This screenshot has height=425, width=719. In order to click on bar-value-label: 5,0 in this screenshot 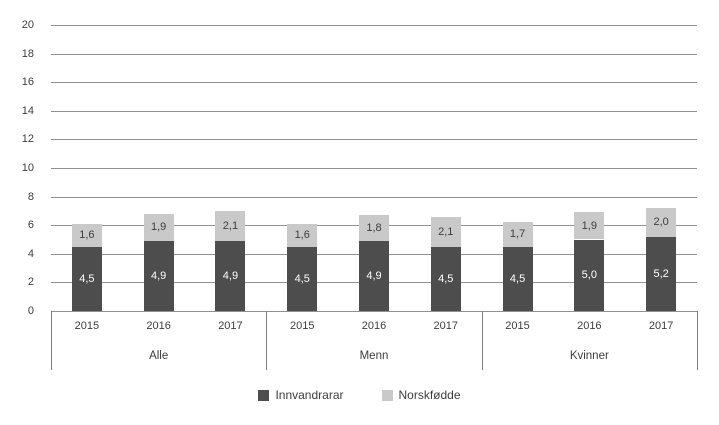, I will do `click(589, 275)`.